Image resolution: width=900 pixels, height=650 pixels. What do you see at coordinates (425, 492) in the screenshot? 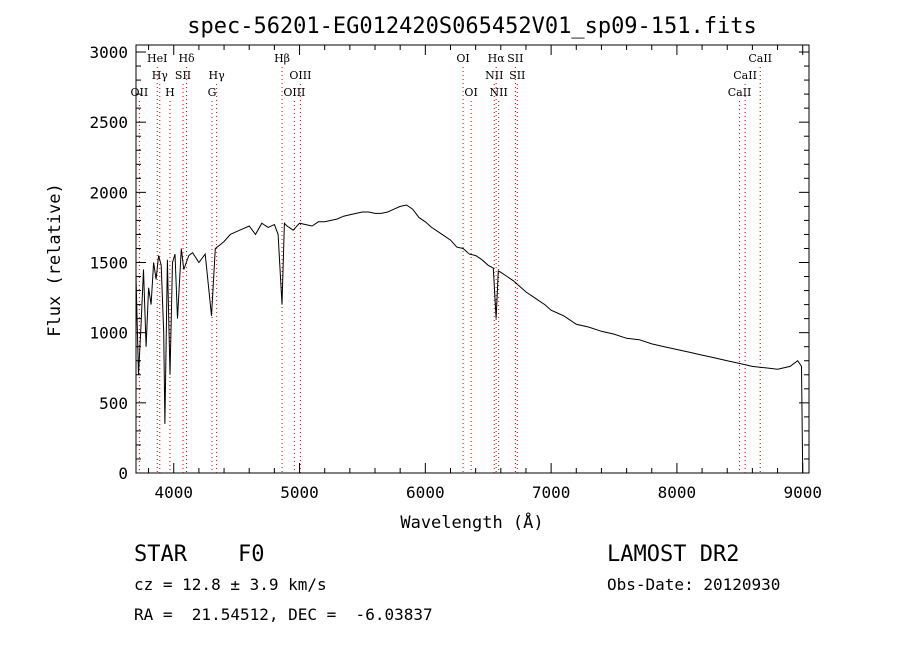
I see `x-tick-label: 6000` at bounding box center [425, 492].